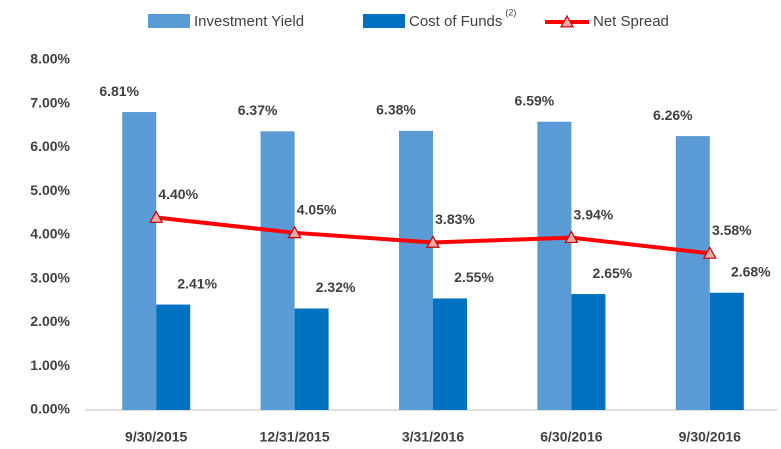 This screenshot has height=449, width=781. What do you see at coordinates (50, 102) in the screenshot?
I see `y-tick-label: 7.00%` at bounding box center [50, 102].